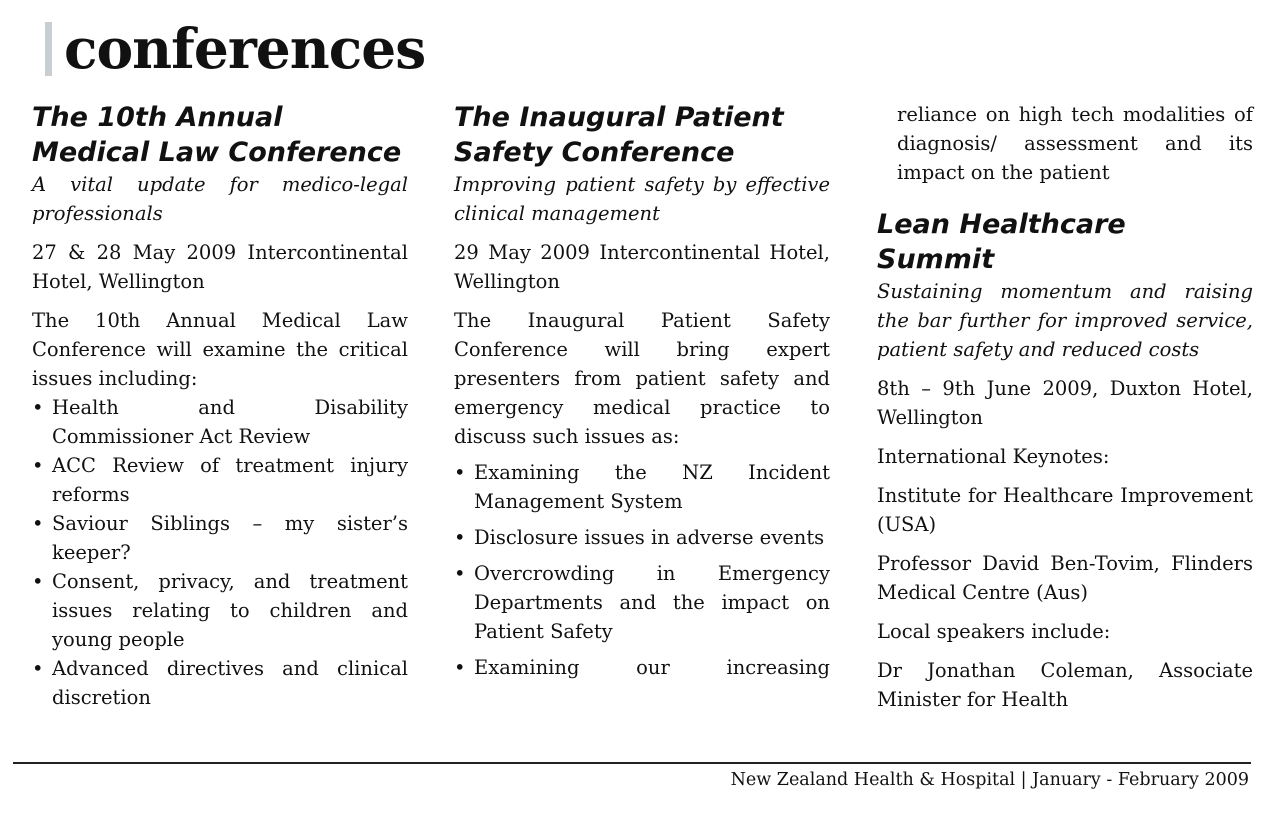 Image resolution: width=1276 pixels, height=836 pixels. I want to click on conference-title: Lean Healthcare Summit, so click(1065, 242).